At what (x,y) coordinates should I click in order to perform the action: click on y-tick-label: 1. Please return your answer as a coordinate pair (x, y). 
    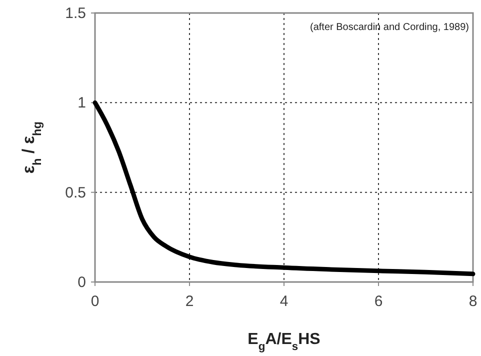
    Looking at the image, I should click on (82, 103).